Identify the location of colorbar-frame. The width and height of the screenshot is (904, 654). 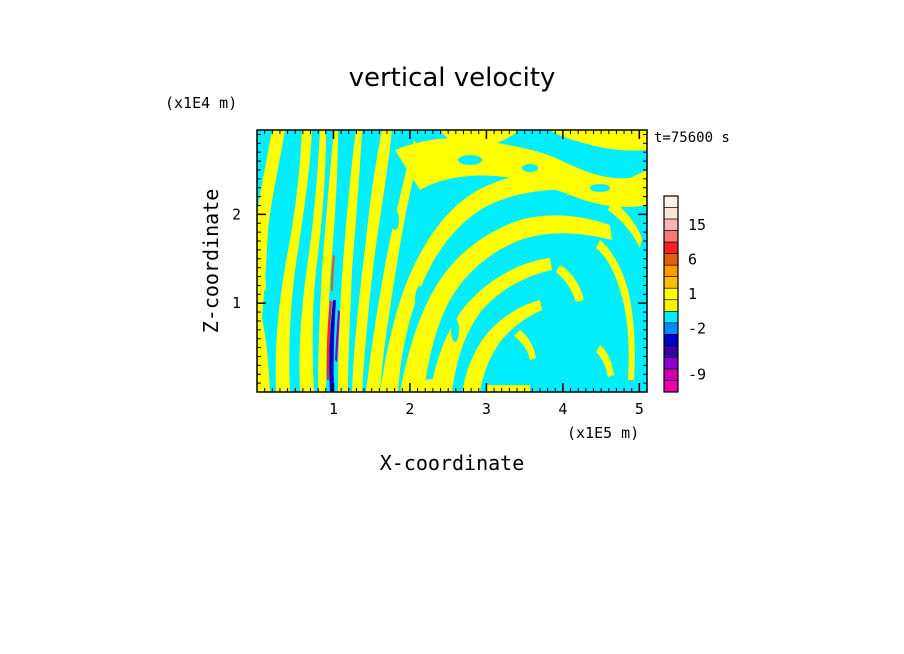
(671, 294).